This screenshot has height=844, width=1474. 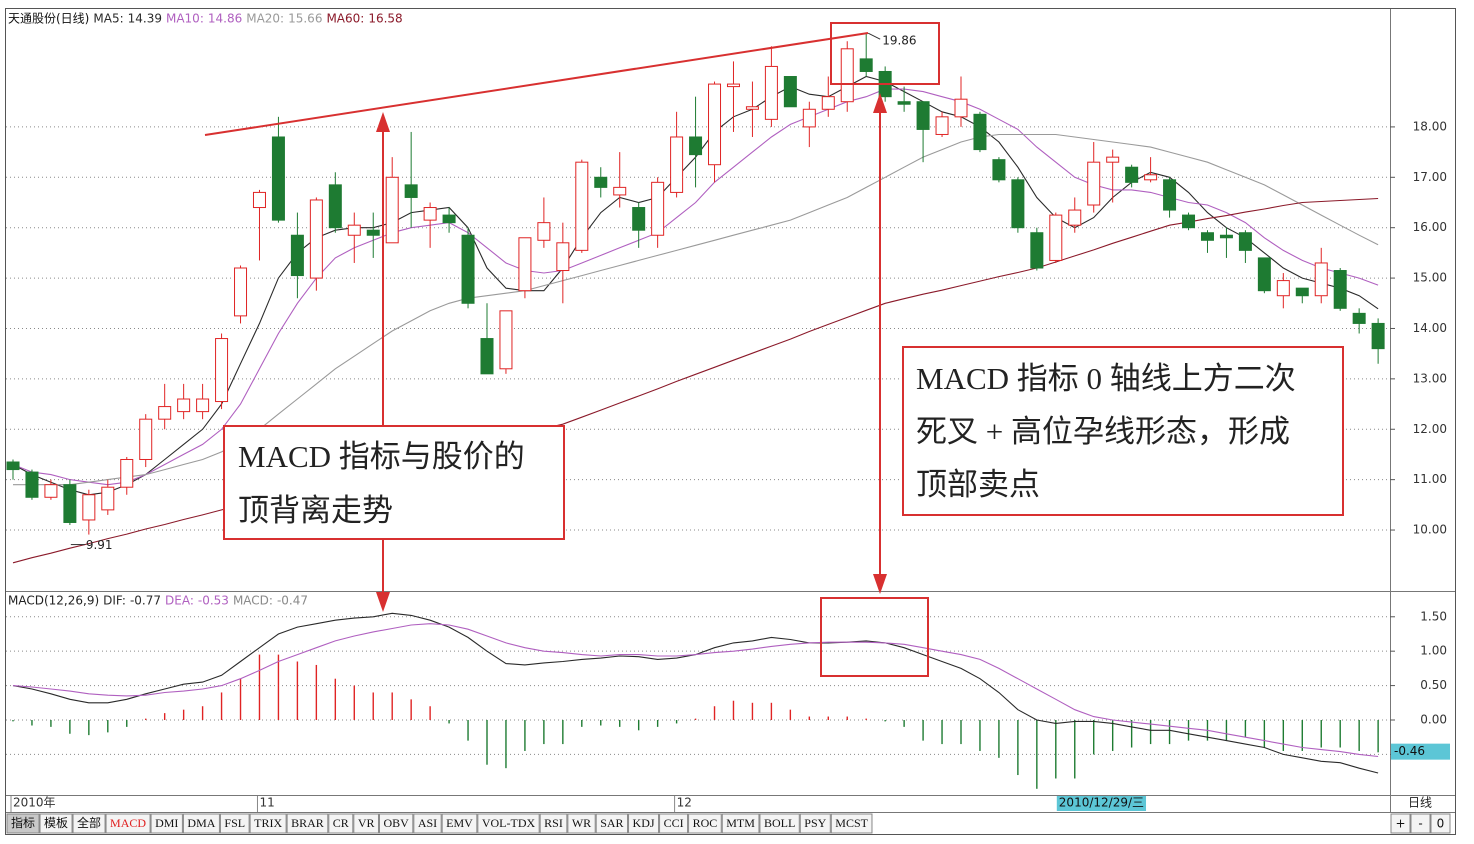 I want to click on legend-text: MACD(12,26,9), so click(x=53, y=601).